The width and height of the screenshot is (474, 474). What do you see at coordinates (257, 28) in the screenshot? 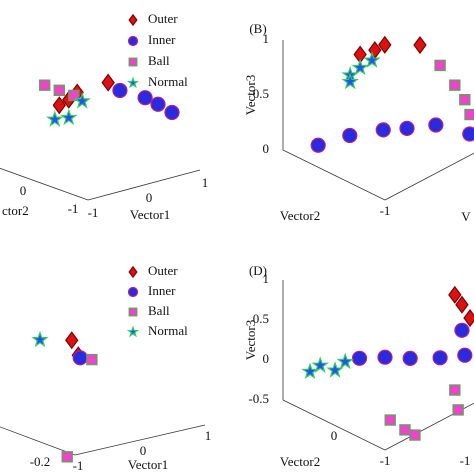
I see `panel-label: (B)` at bounding box center [257, 28].